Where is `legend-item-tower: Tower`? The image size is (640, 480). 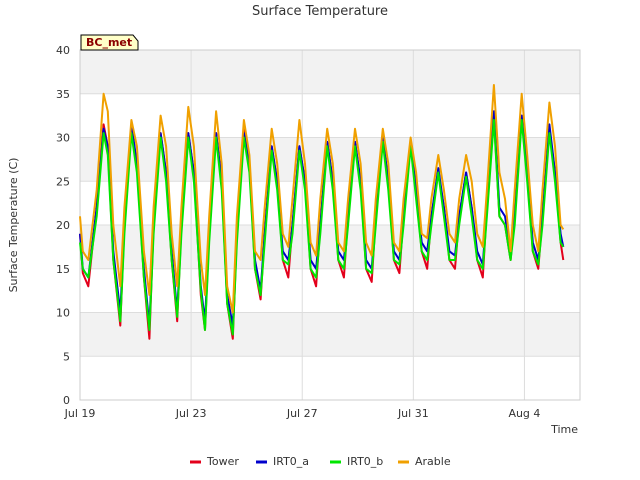 legend-item-tower: Tower is located at coordinates (214, 461).